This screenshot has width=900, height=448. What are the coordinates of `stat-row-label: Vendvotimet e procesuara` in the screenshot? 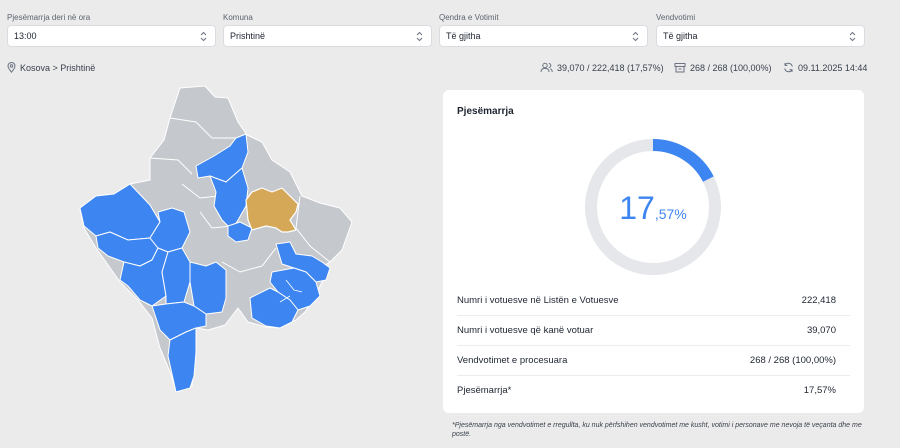 It's located at (512, 360).